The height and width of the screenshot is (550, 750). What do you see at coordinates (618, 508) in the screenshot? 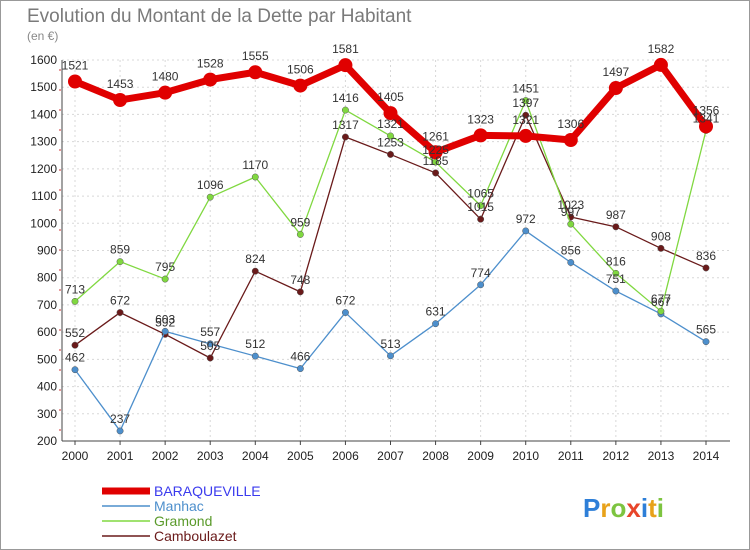
I see `brand-letter: o` at bounding box center [618, 508].